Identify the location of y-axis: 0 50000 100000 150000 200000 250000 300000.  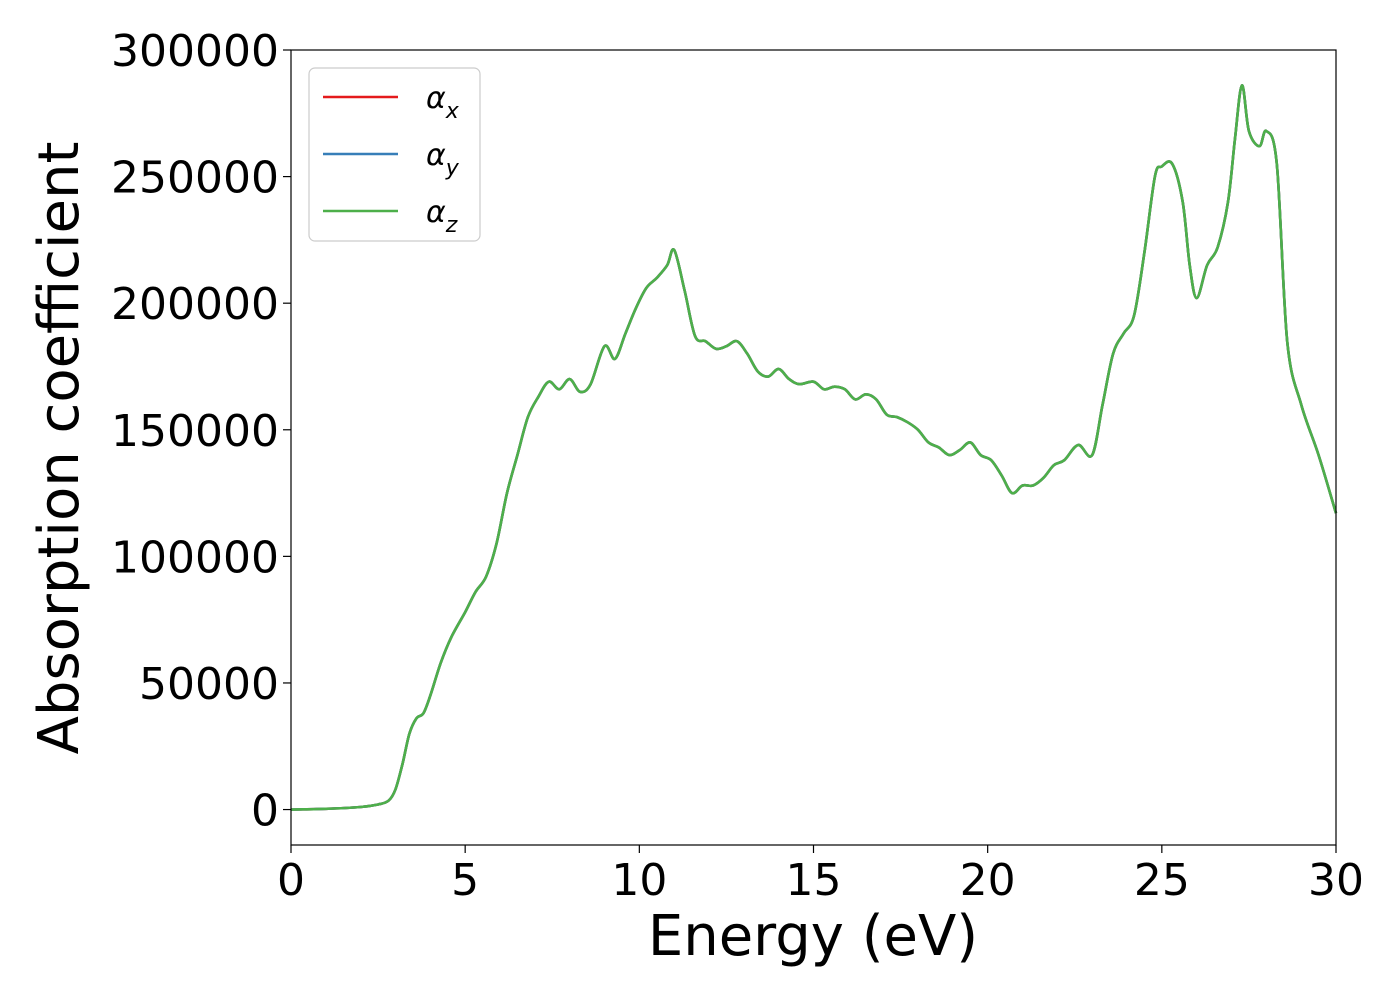
(201, 431).